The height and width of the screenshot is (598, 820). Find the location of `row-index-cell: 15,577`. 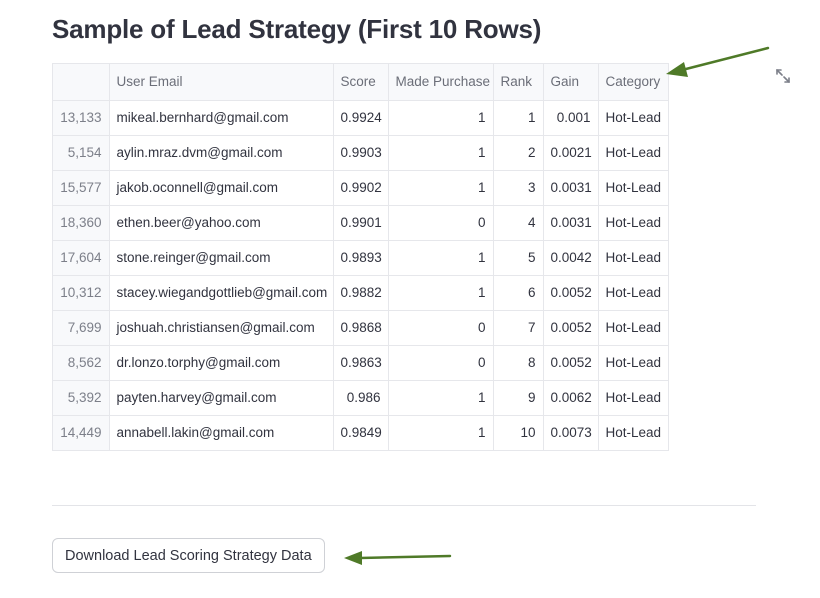

row-index-cell: 15,577 is located at coordinates (81, 188).